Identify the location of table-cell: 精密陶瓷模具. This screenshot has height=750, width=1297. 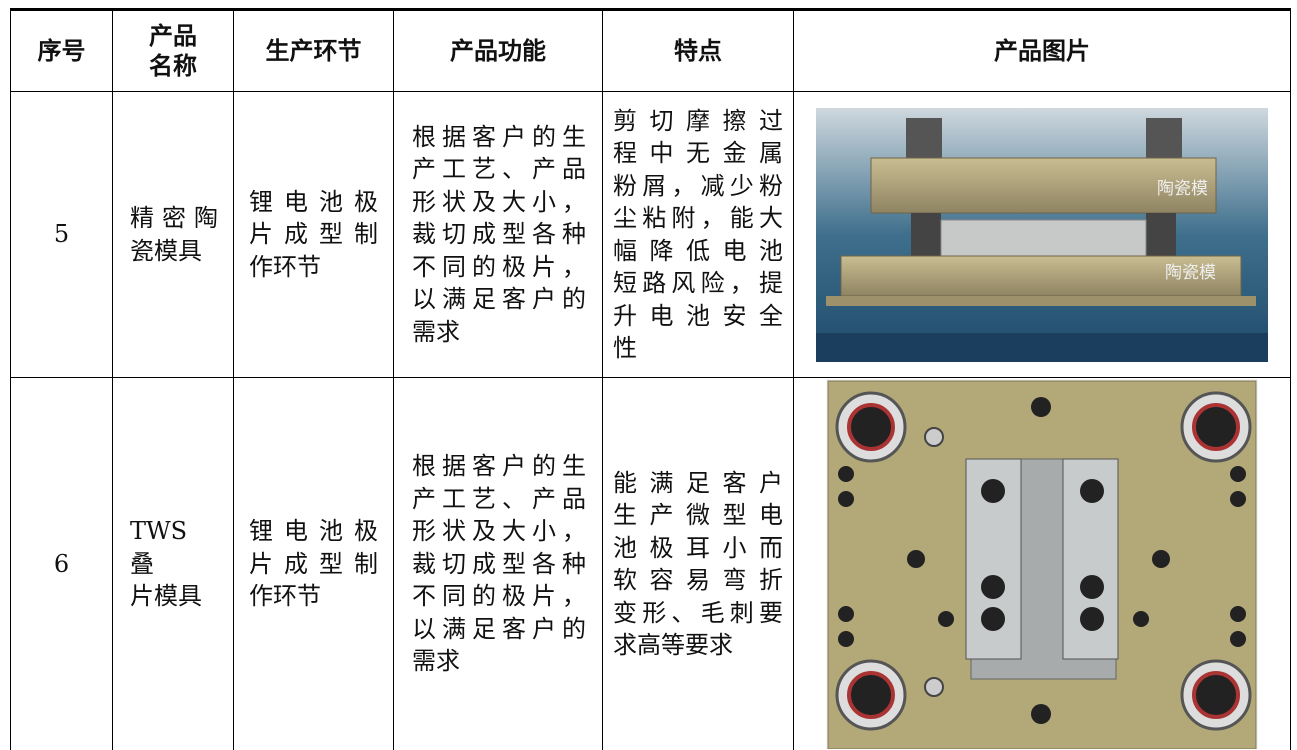
(173, 235).